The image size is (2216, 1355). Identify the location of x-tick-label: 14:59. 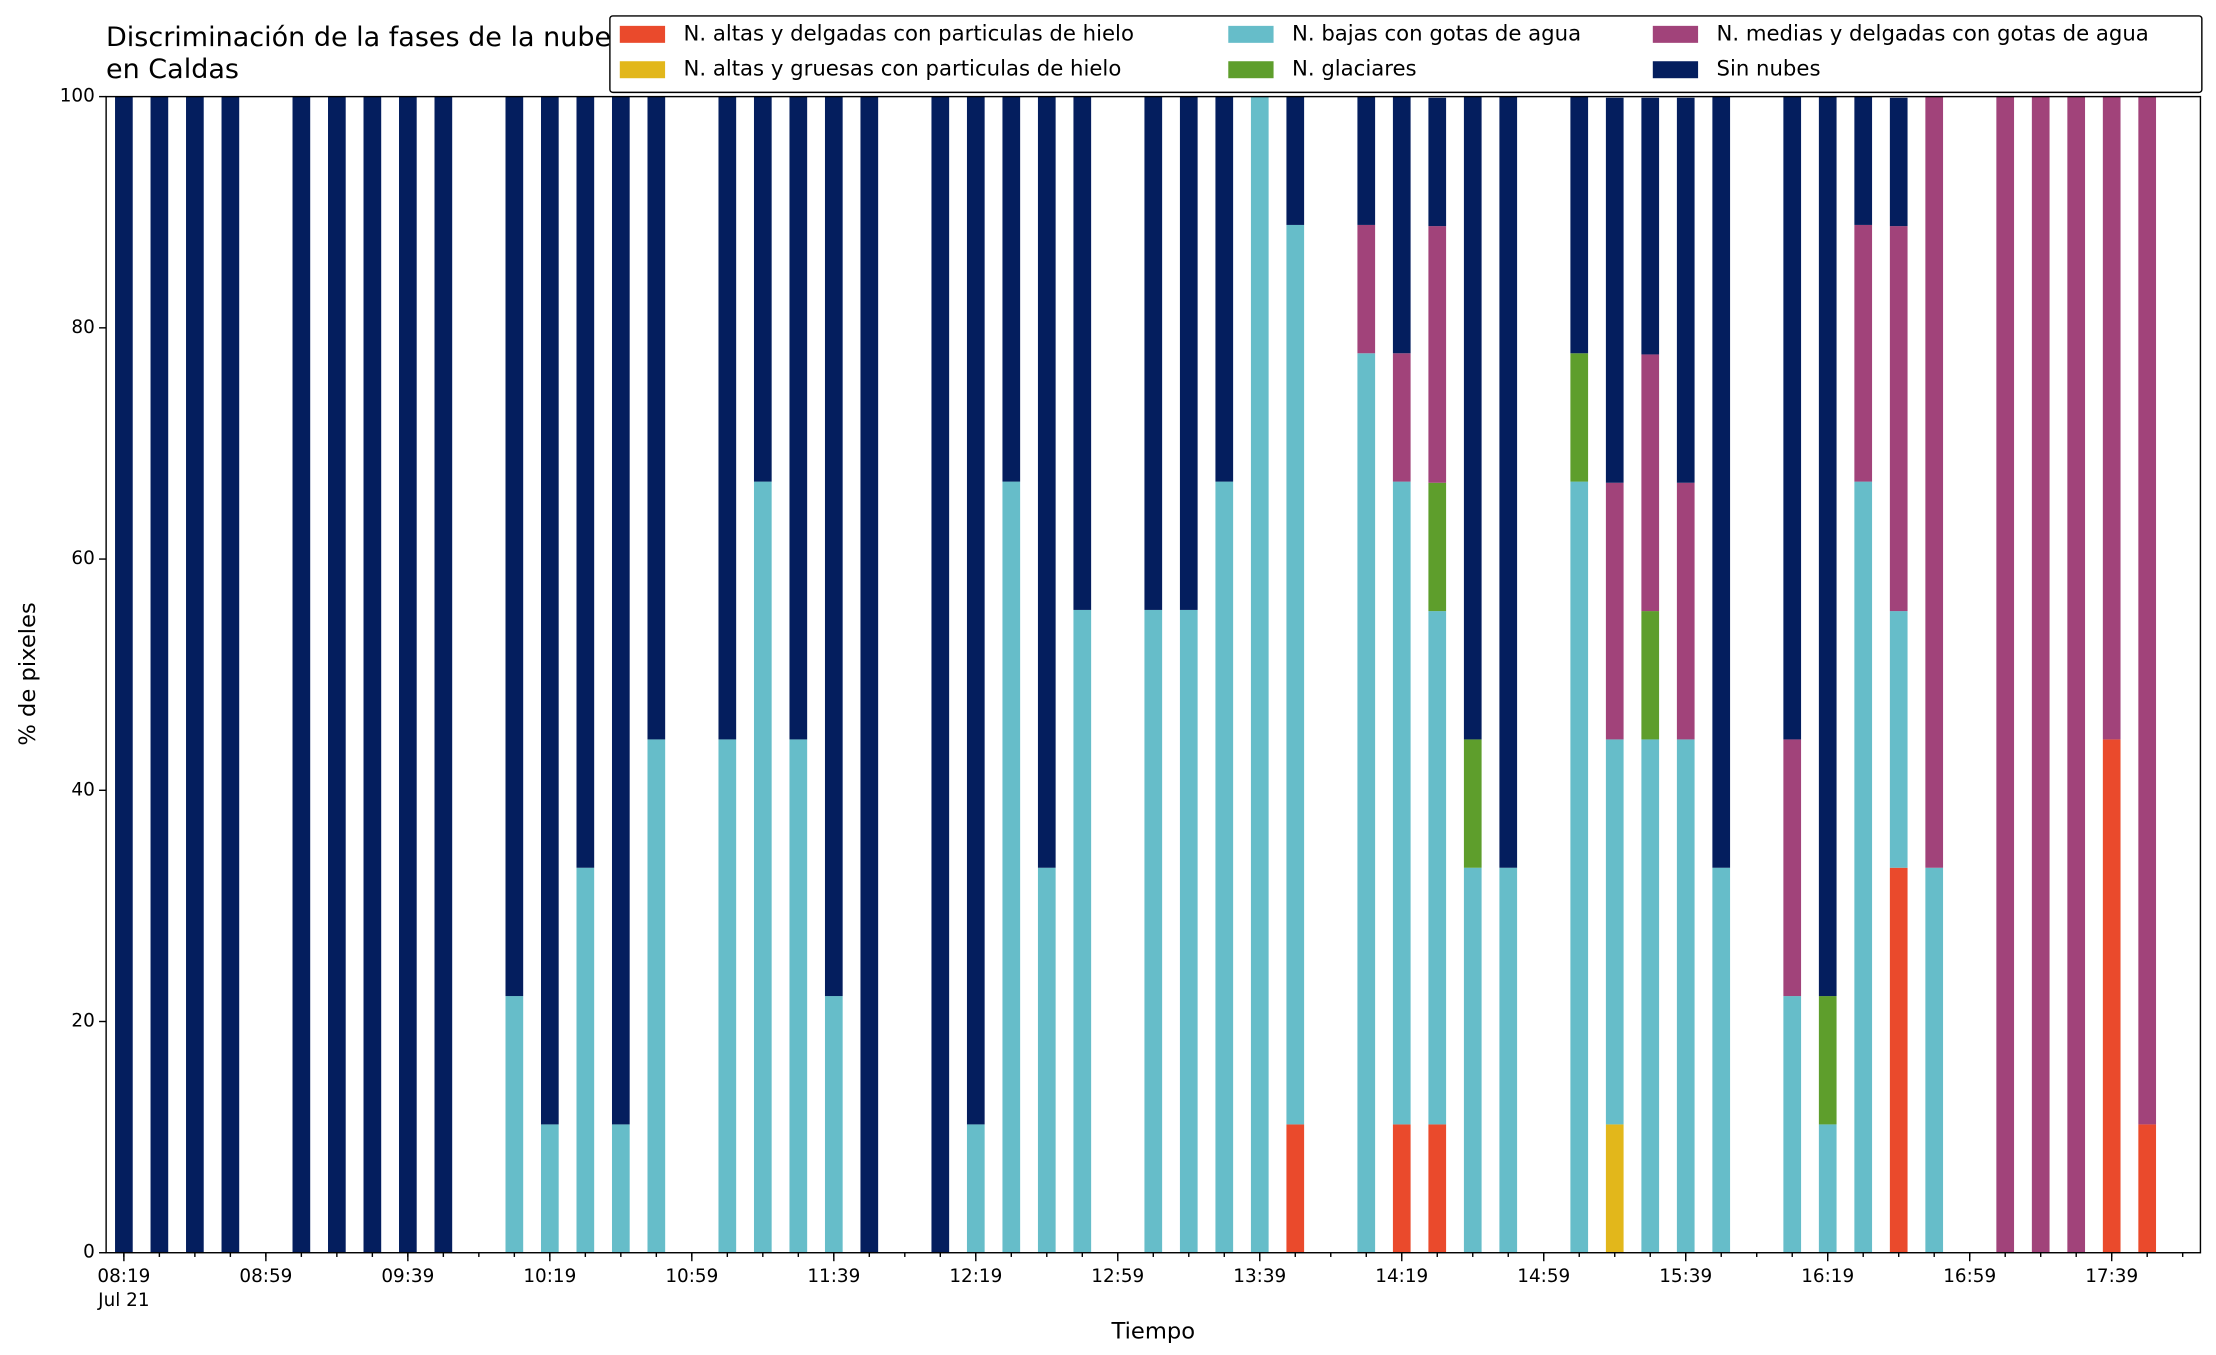
(1543, 1276).